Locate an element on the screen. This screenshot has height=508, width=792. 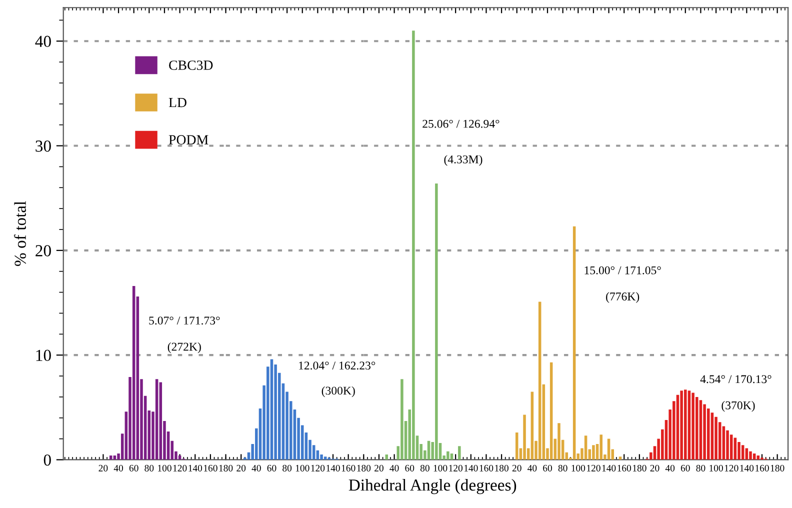
annotation: 25.06° / 126.94° is located at coordinates (461, 124).